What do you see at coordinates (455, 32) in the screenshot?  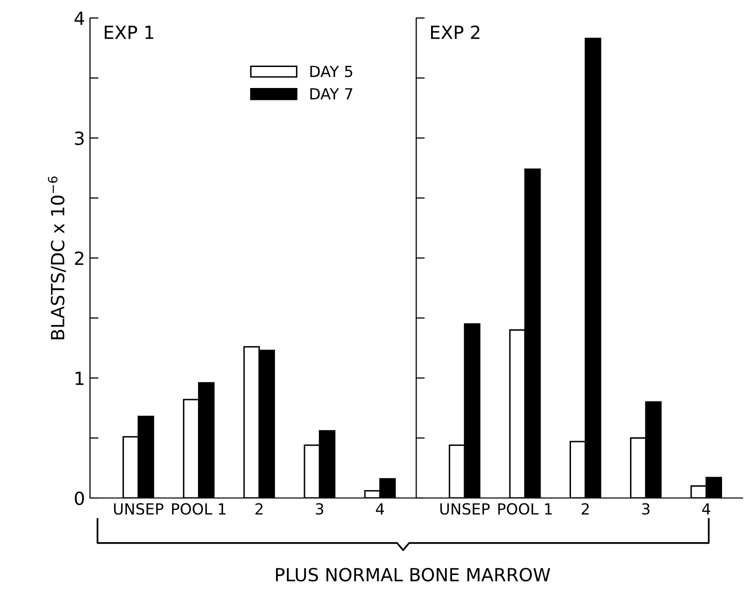 I see `chart-title: EXP 2` at bounding box center [455, 32].